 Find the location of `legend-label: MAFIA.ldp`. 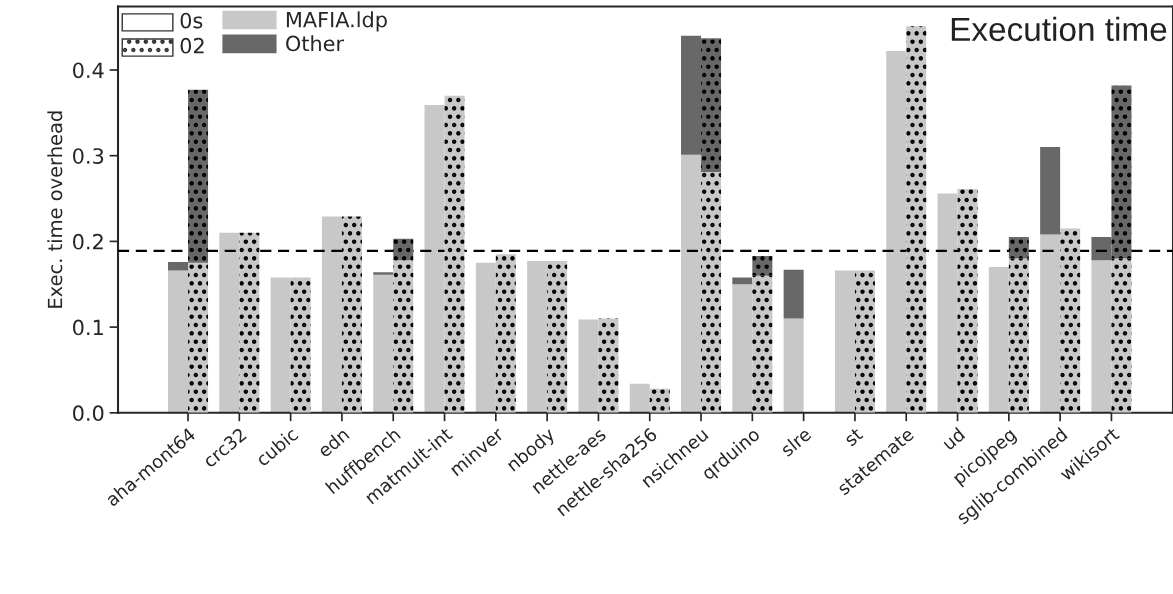

legend-label: MAFIA.ldp is located at coordinates (336, 21).